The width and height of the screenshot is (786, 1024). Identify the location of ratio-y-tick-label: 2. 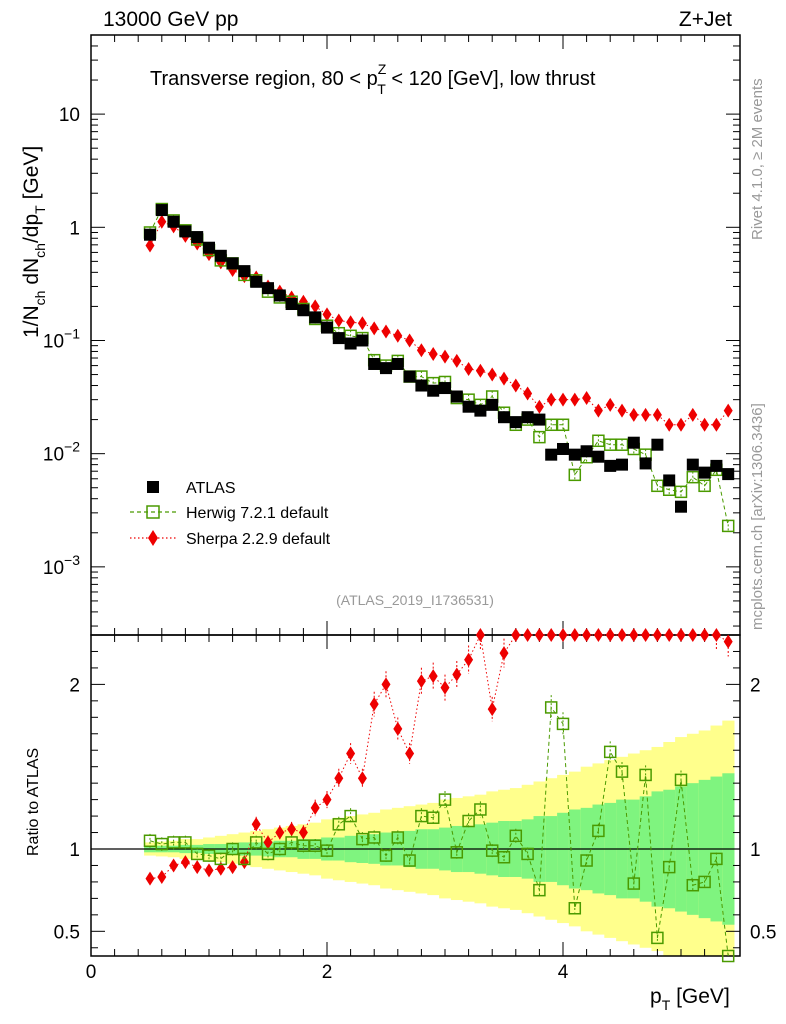
(74, 685).